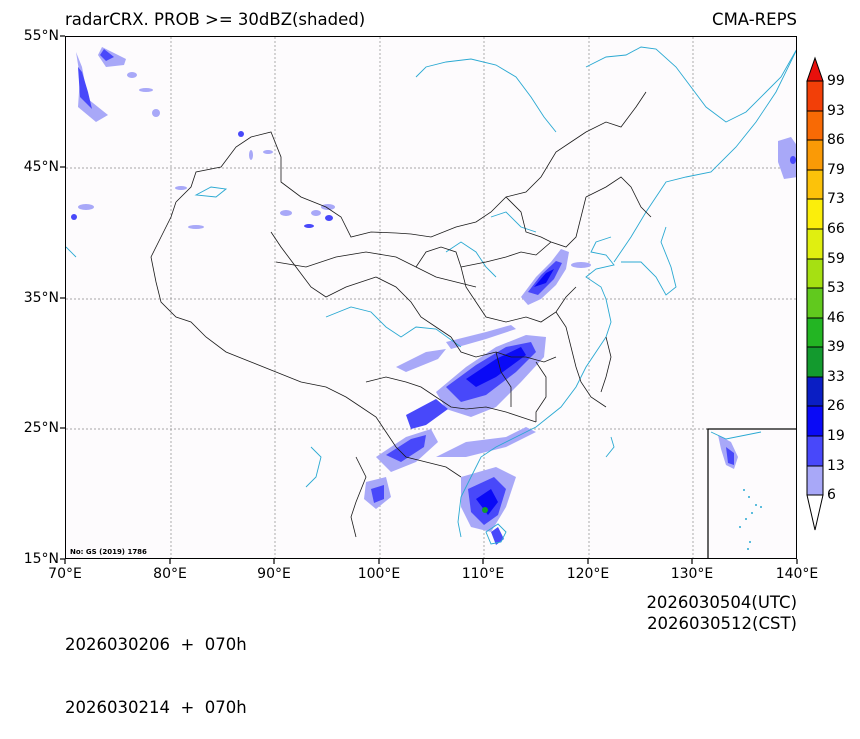 This screenshot has height=739, width=860. Describe the element at coordinates (379, 574) in the screenshot. I see `x-tick-100e: 100°E` at that location.